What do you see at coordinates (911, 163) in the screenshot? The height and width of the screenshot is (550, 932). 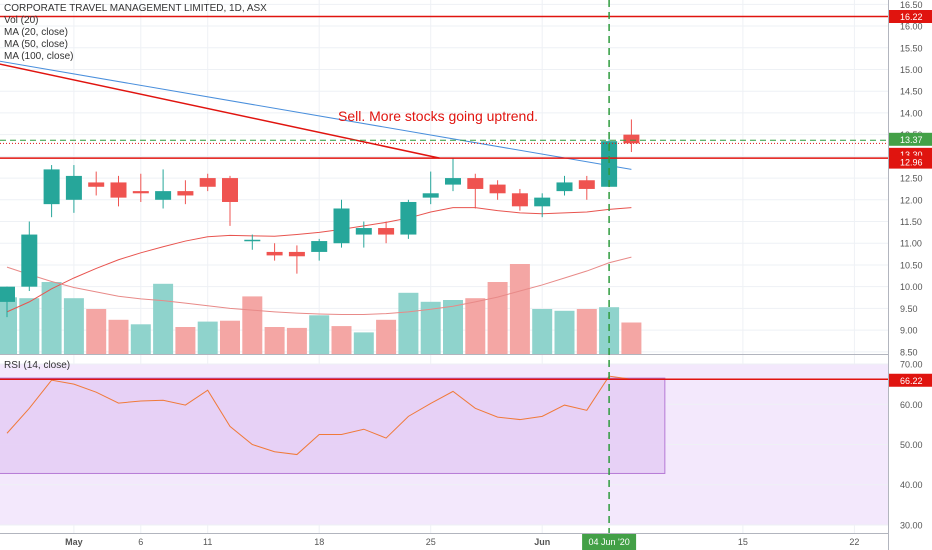 I see `level-tag-1296: 12.96` at bounding box center [911, 163].